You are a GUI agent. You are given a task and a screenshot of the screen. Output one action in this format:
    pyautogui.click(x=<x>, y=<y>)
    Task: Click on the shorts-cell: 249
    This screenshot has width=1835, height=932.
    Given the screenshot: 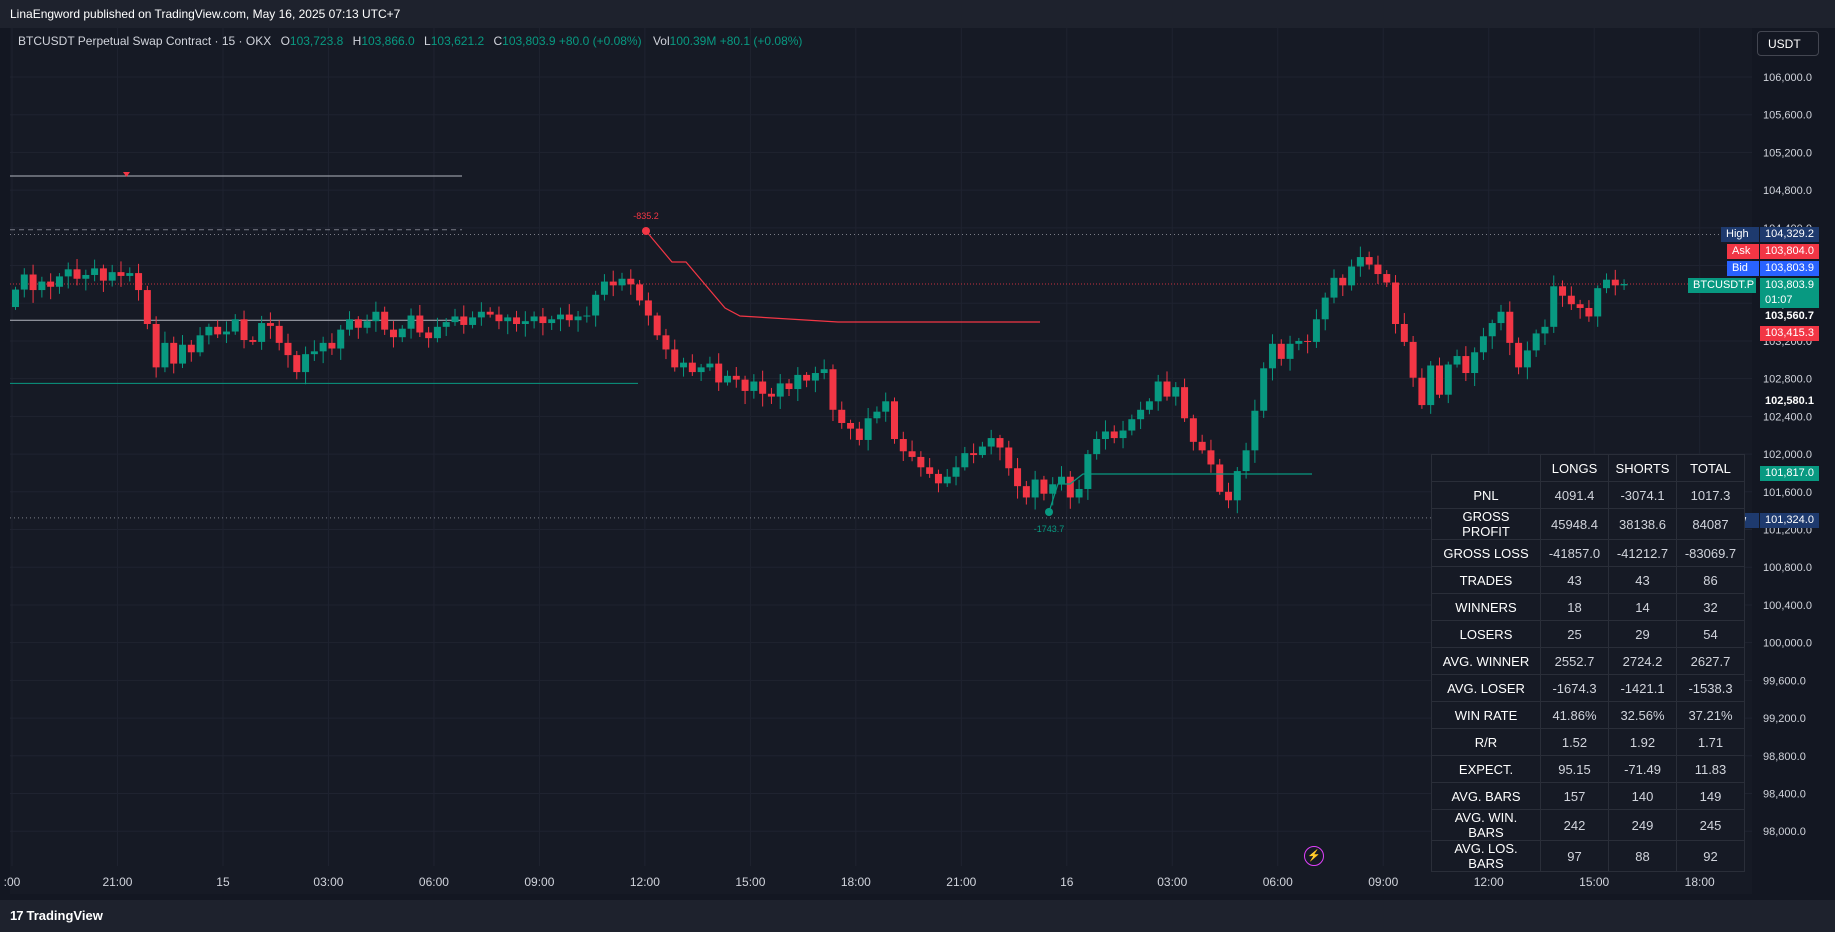 What is the action you would take?
    pyautogui.click(x=1642, y=825)
    